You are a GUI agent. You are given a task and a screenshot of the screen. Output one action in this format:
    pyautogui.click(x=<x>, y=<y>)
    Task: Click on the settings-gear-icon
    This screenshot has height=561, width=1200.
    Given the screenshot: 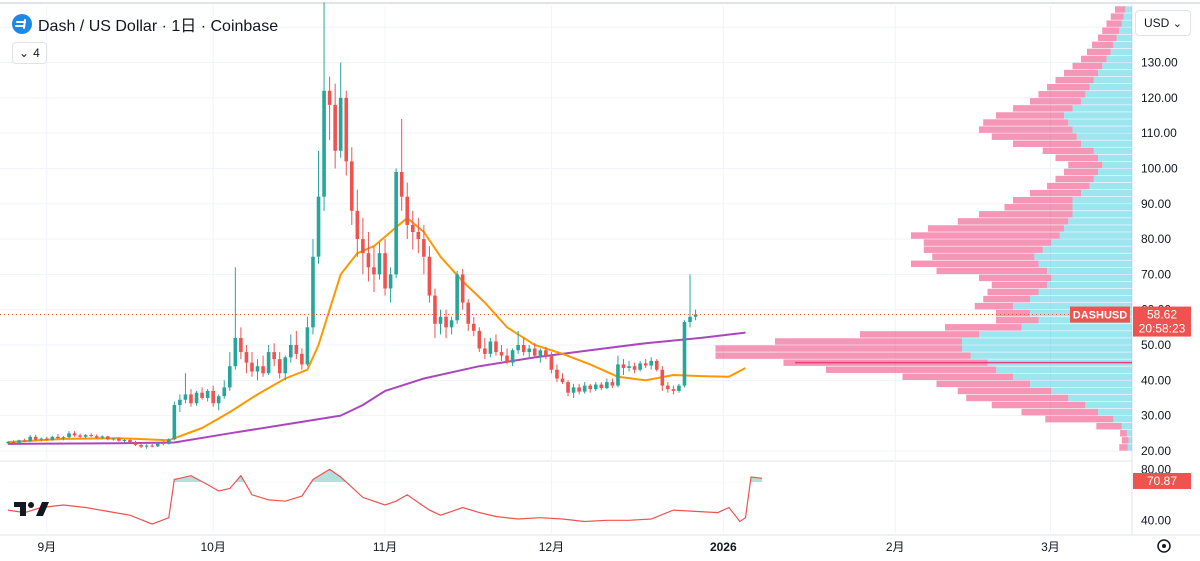 What is the action you would take?
    pyautogui.click(x=1164, y=546)
    